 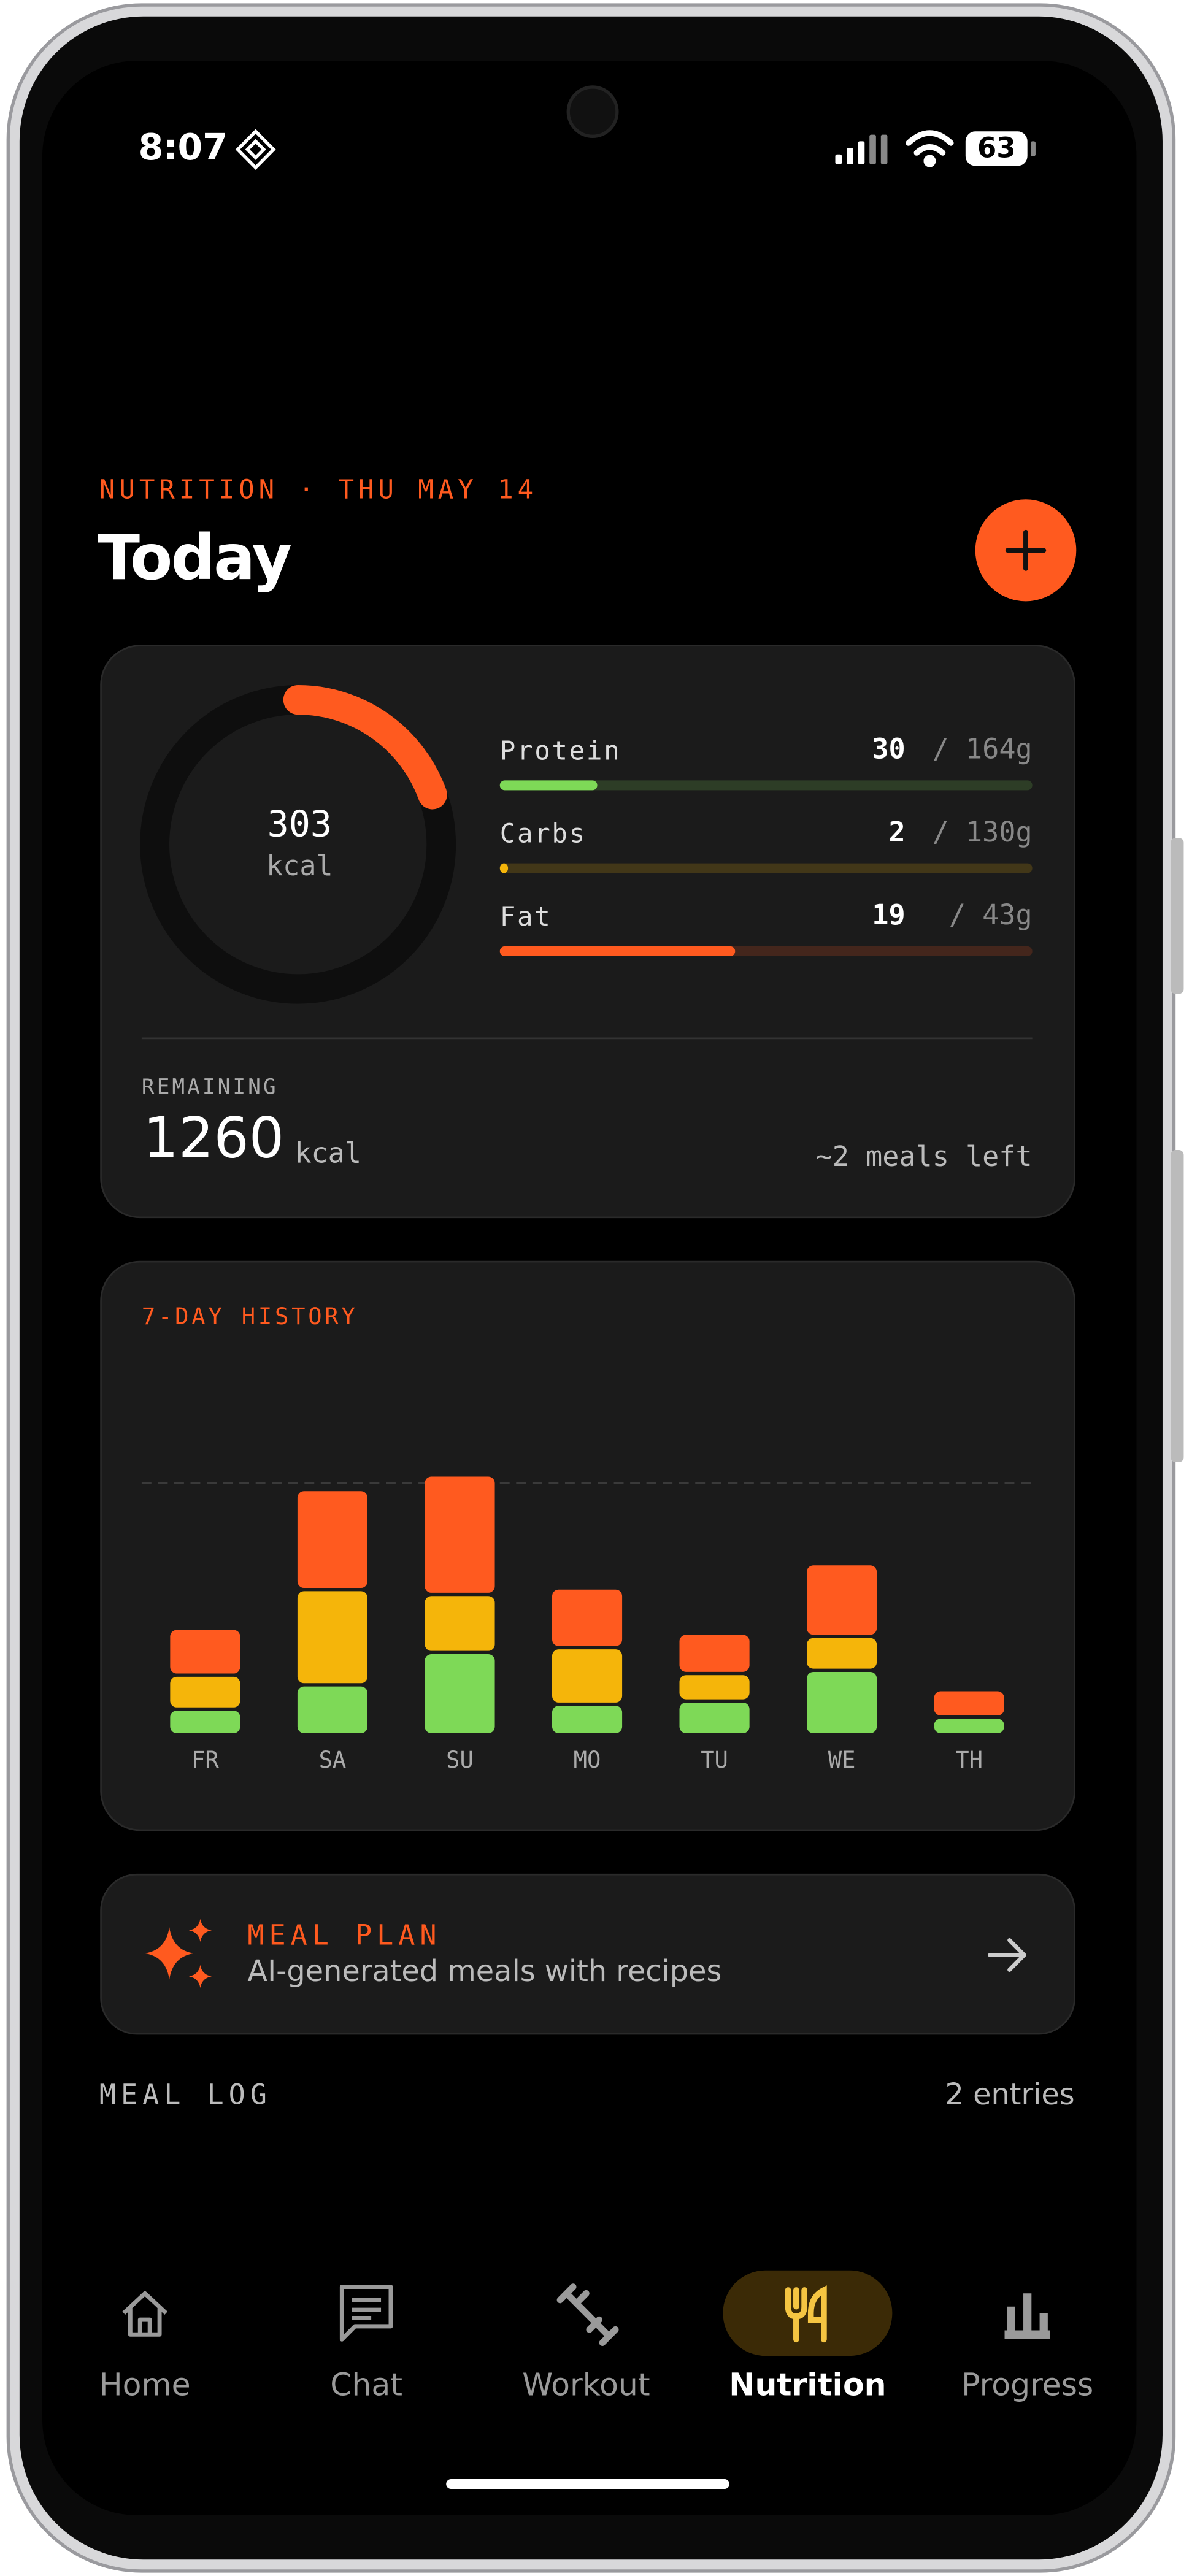 I want to click on status-time: 8:07, so click(x=183, y=147).